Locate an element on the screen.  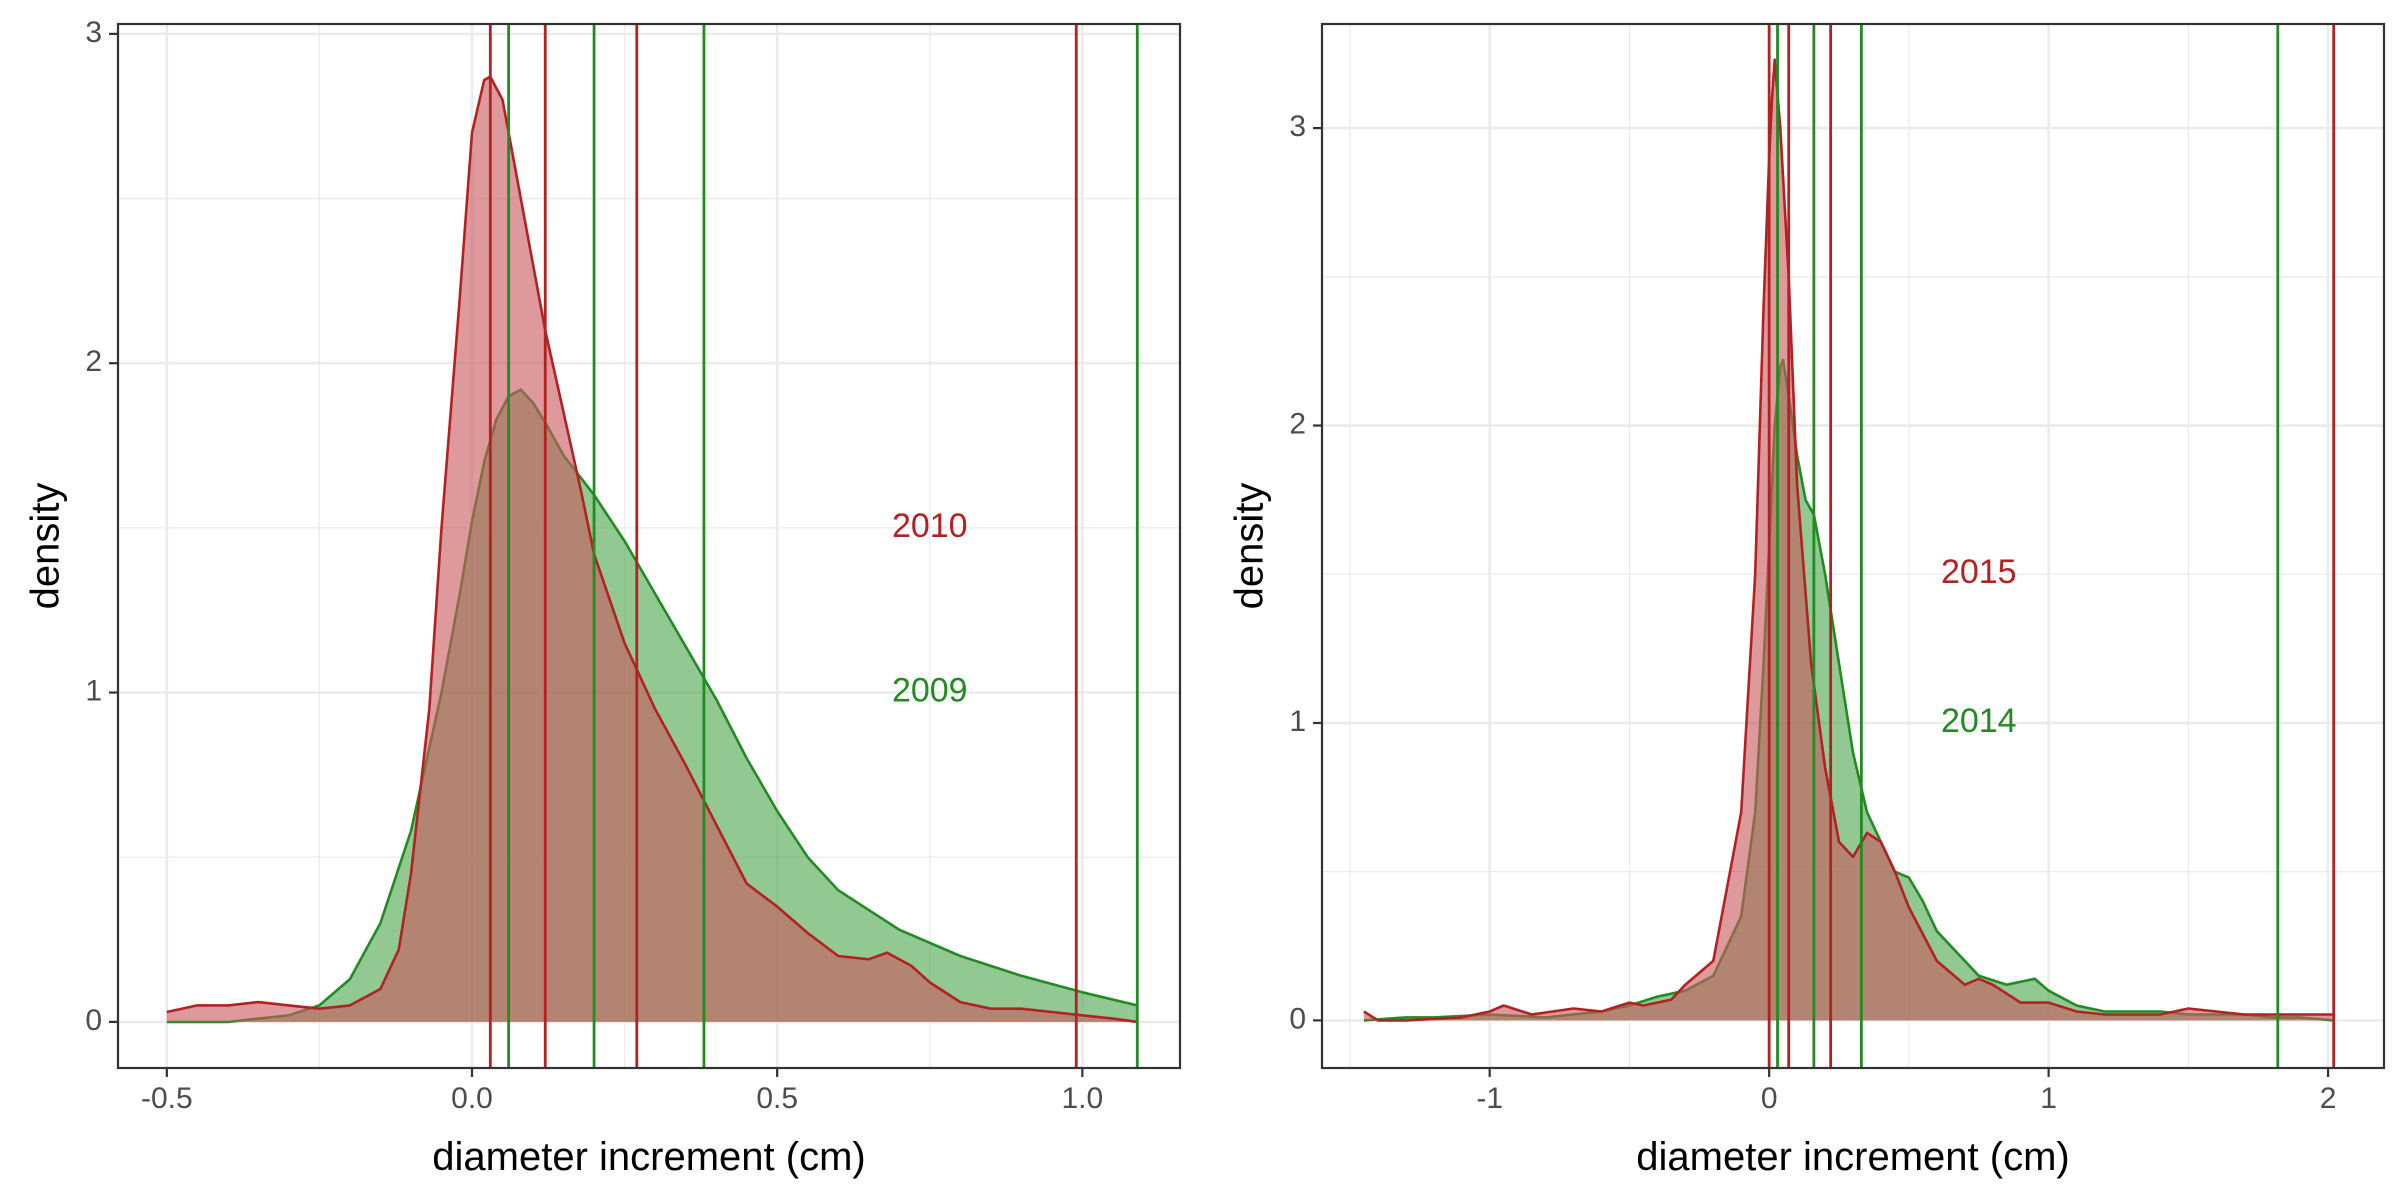
annotation-2014: 2014 is located at coordinates (1979, 721).